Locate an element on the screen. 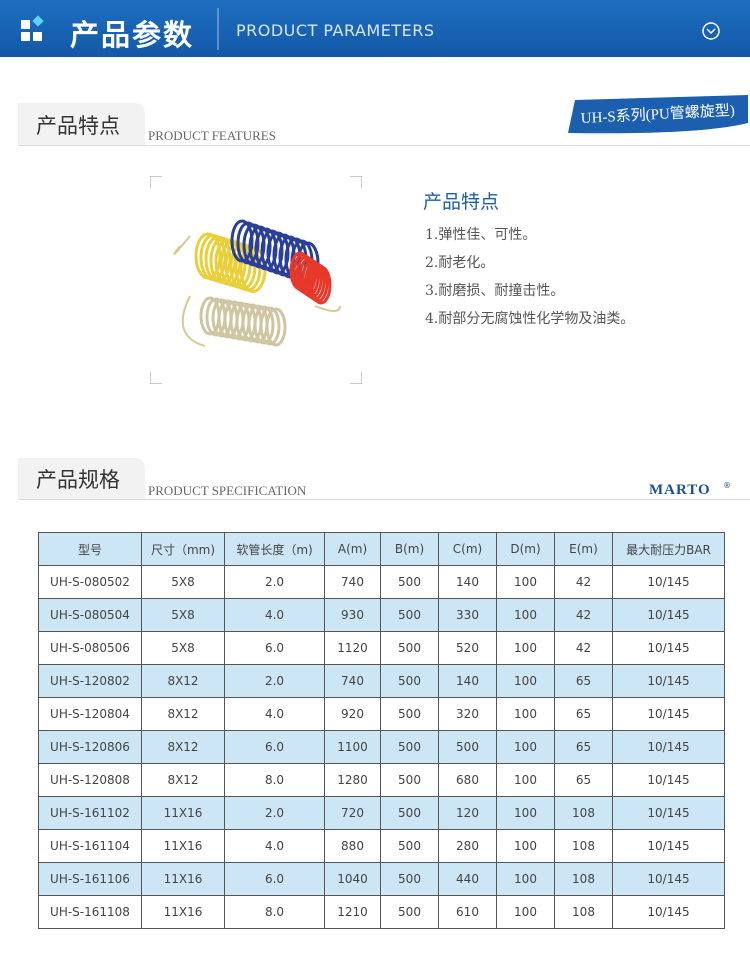 The height and width of the screenshot is (954, 750). feature-item: 3.耐磨损、耐撞击性。 is located at coordinates (495, 291).